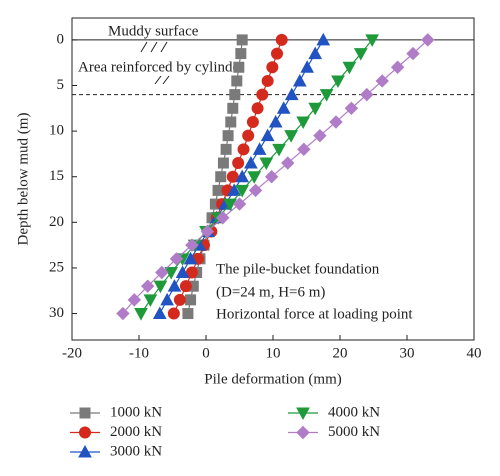 The width and height of the screenshot is (500, 476). Describe the element at coordinates (136, 432) in the screenshot. I see `legend-label: 2000 kN` at that location.